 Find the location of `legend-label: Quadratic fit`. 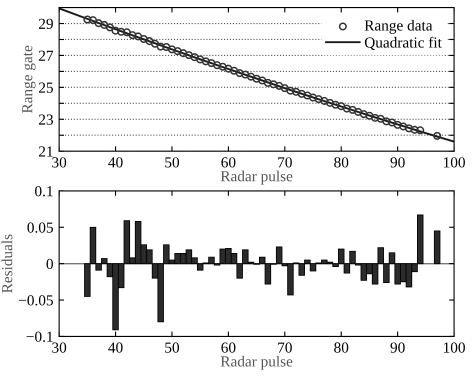

legend-label: Quadratic fit is located at coordinates (403, 43).